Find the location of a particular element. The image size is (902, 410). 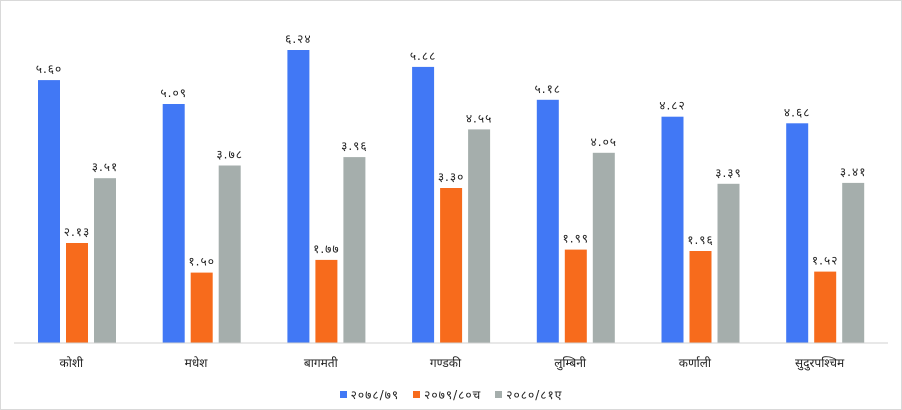

data-label-2-4: ३.३० is located at coordinates (451, 177).